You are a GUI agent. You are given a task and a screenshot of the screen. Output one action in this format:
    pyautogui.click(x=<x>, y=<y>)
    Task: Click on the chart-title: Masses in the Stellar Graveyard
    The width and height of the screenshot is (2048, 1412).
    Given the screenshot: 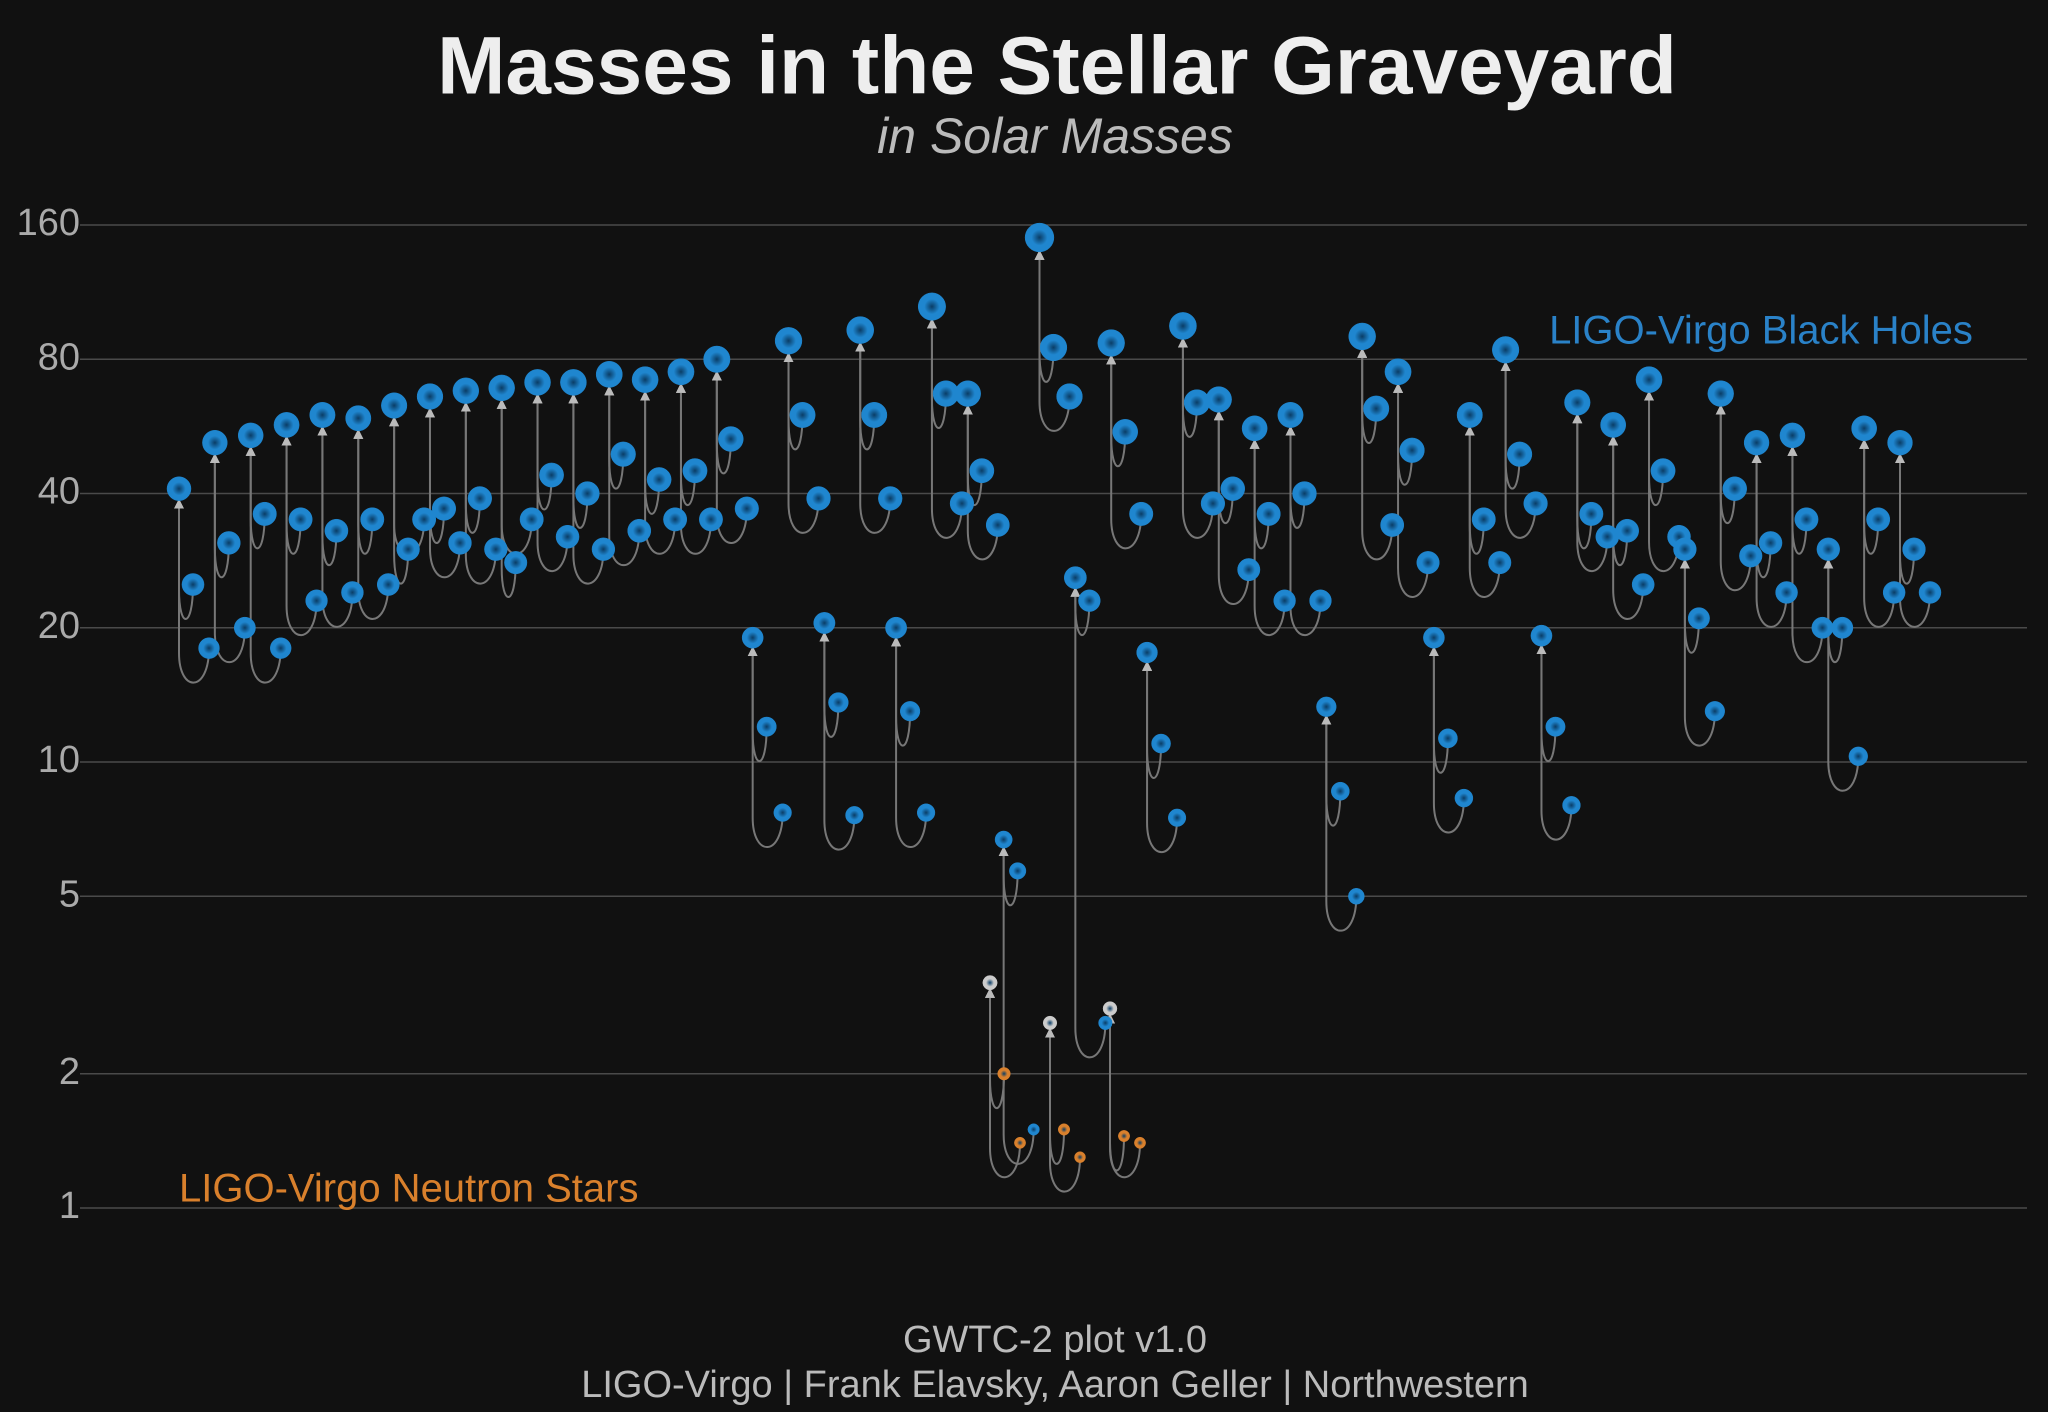 What is the action you would take?
    pyautogui.click(x=1057, y=66)
    